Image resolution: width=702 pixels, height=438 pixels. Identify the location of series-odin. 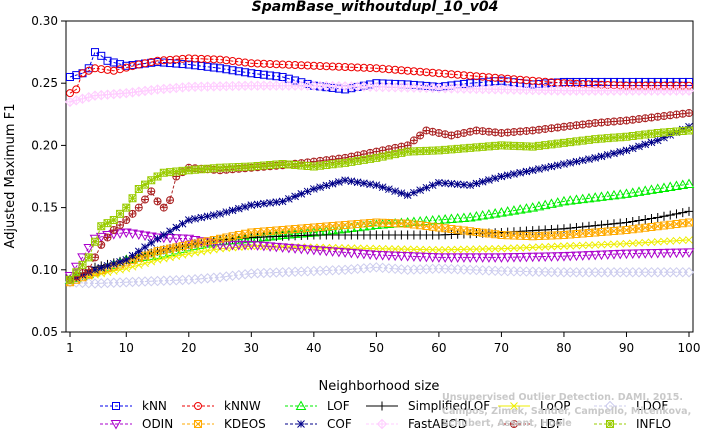
(379, 255).